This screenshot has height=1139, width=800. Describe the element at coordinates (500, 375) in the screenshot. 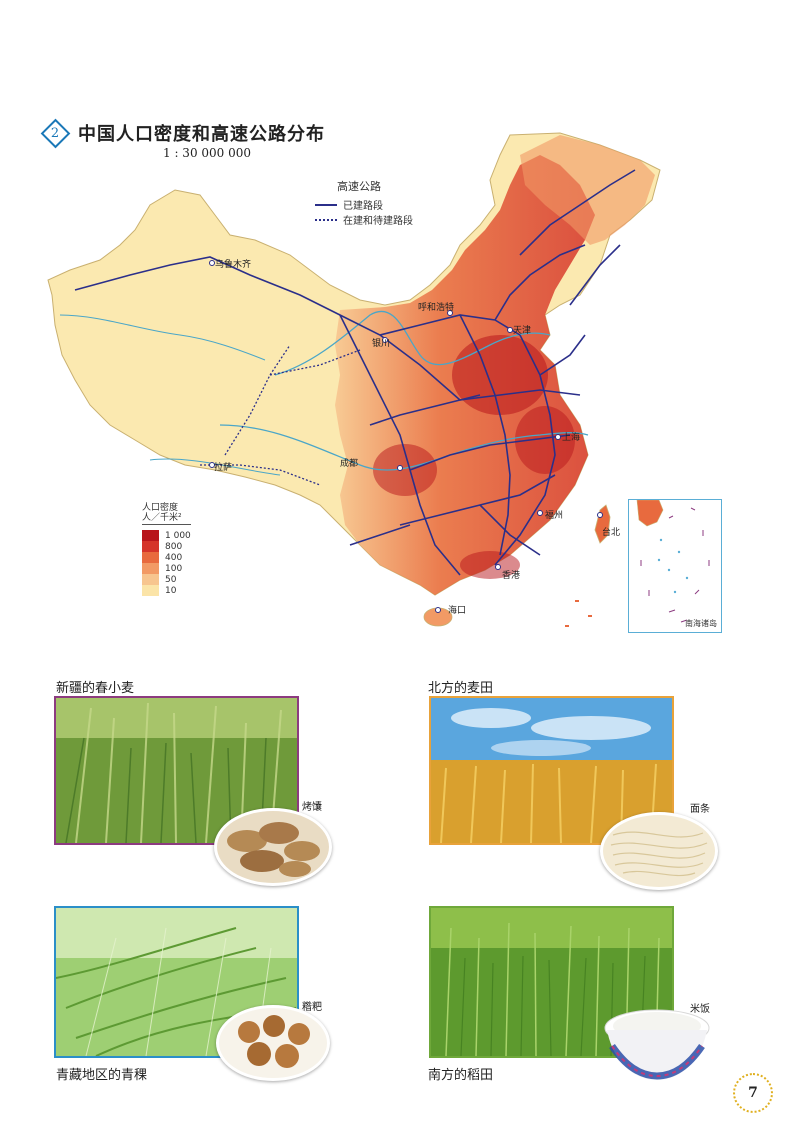

I see `density-core-north` at that location.